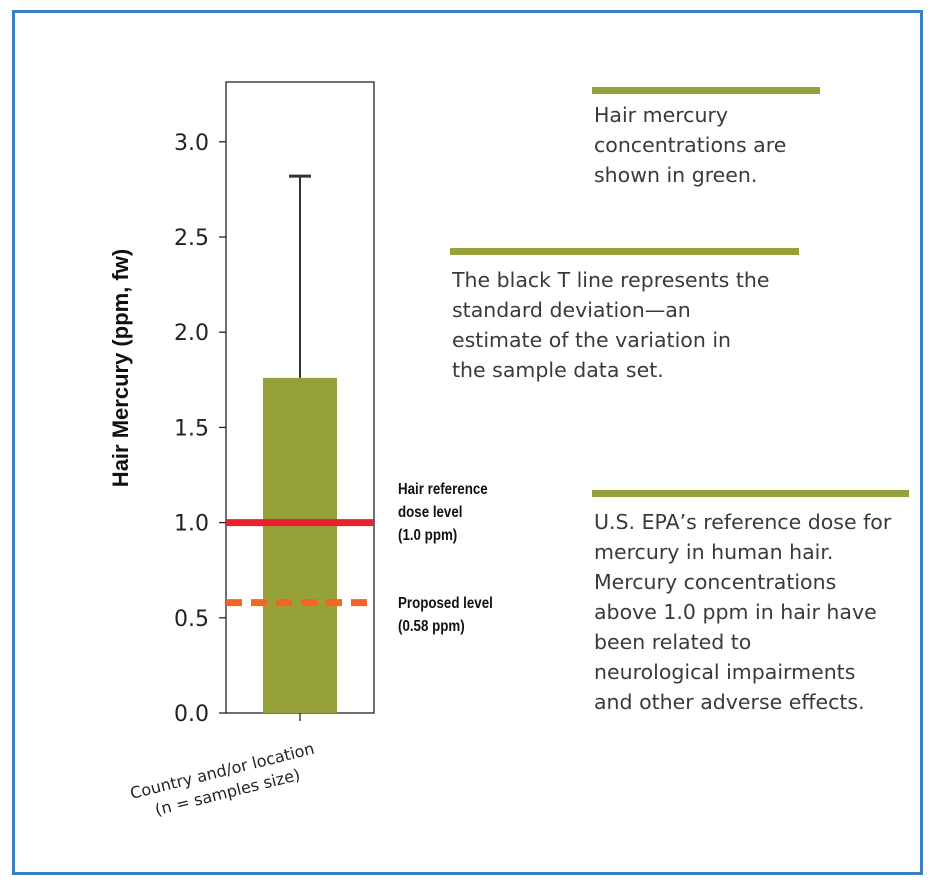 This screenshot has height=889, width=935. I want to click on reference-line-label: Hair reference dose level (1.0 ppm), so click(443, 512).